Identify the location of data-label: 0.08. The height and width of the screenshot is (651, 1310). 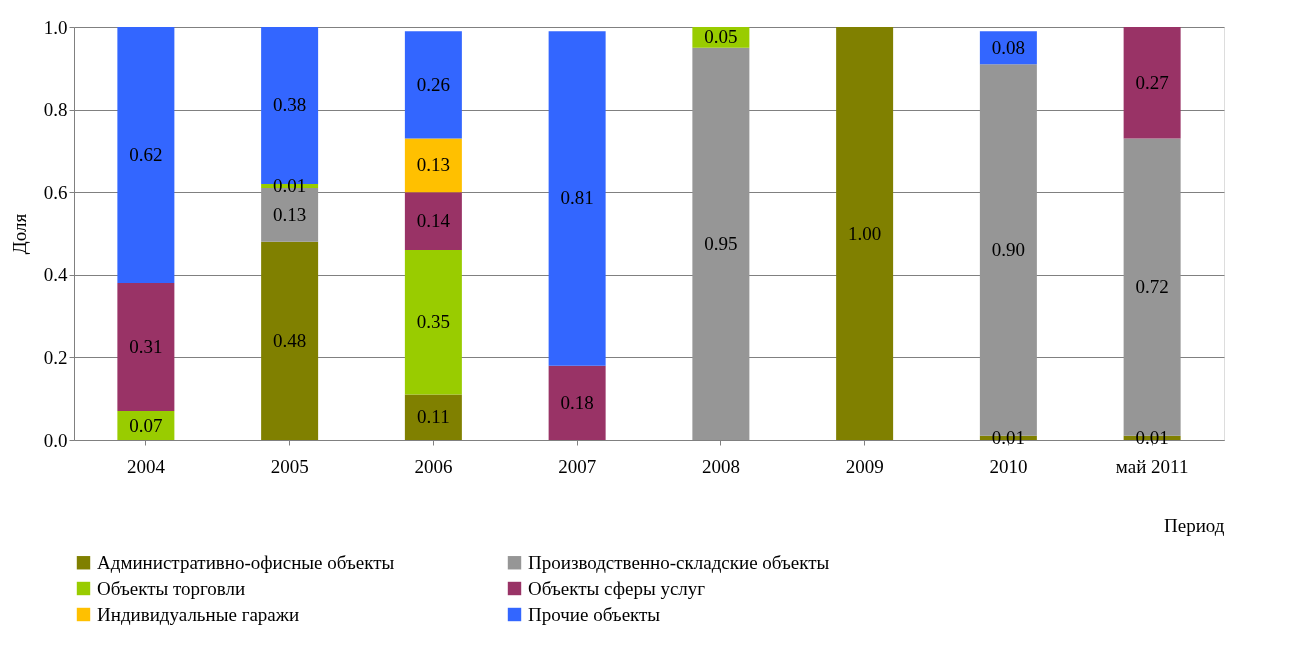
(1008, 47).